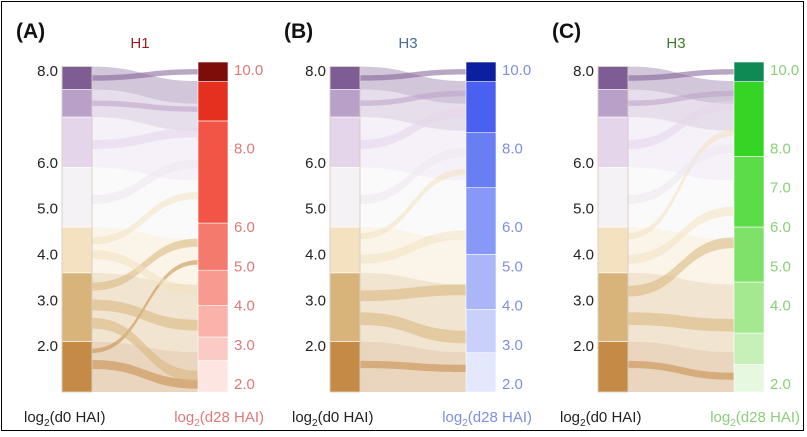 This screenshot has width=807, height=437. Describe the element at coordinates (139, 43) in the screenshot. I see `panel-title: H1` at that location.